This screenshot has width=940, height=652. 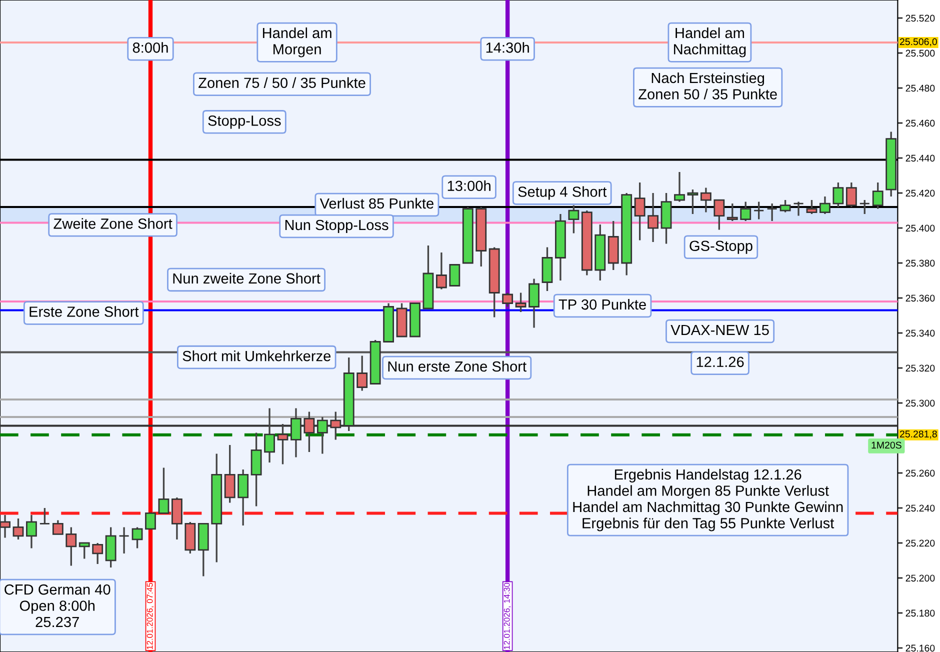 What do you see at coordinates (707, 86) in the screenshot?
I see `annotation: Nach Ersteinstieg Zonen 50 / 35 Punkte` at bounding box center [707, 86].